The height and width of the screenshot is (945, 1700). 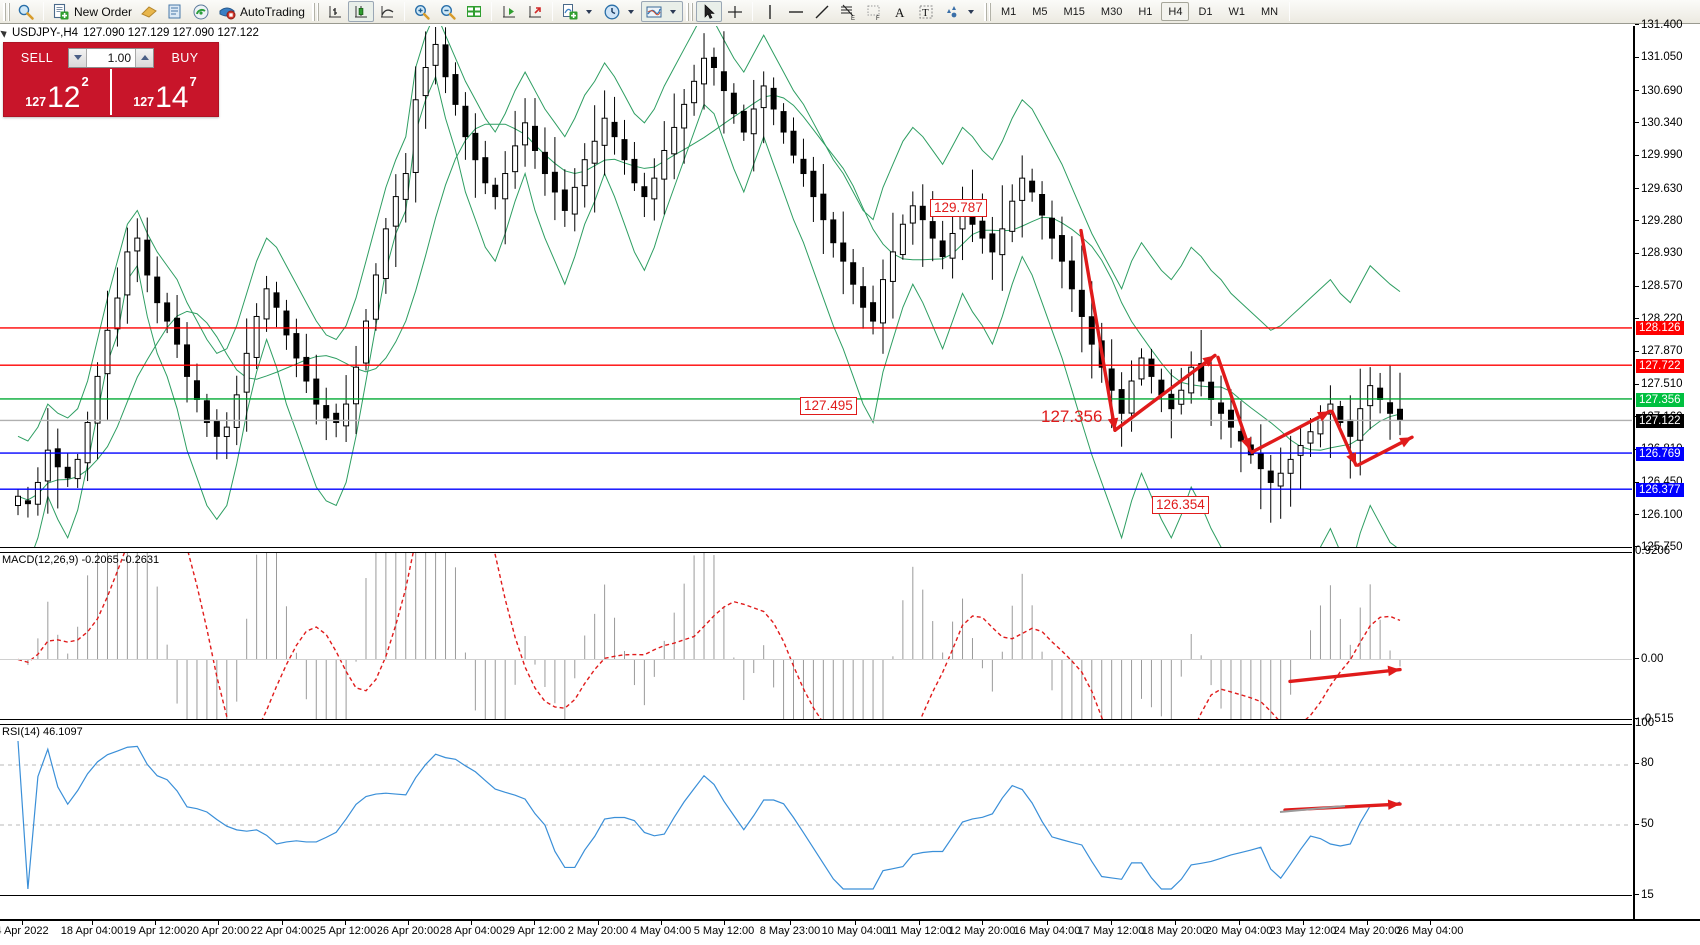 I want to click on chart-annotation-127-356: 127.356, so click(x=1072, y=416).